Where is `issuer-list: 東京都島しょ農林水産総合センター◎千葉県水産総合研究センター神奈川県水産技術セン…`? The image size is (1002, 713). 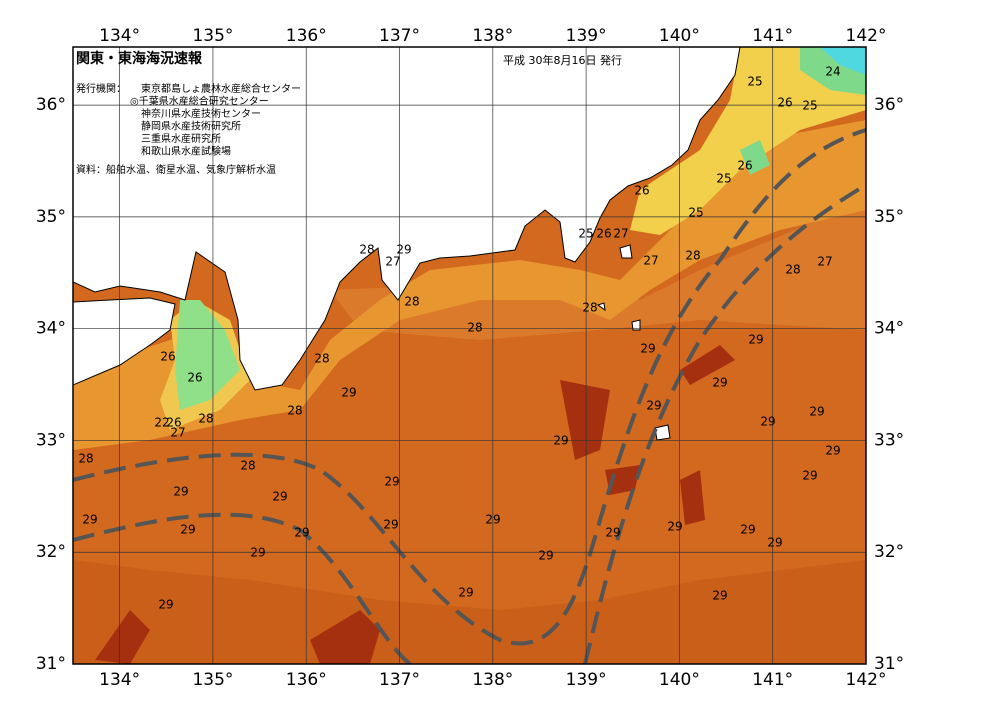
issuer-list: 東京都島しょ農林水産総合センター◎千葉県水産総合研究センター神奈川県水産技術セン… is located at coordinates (215, 120).